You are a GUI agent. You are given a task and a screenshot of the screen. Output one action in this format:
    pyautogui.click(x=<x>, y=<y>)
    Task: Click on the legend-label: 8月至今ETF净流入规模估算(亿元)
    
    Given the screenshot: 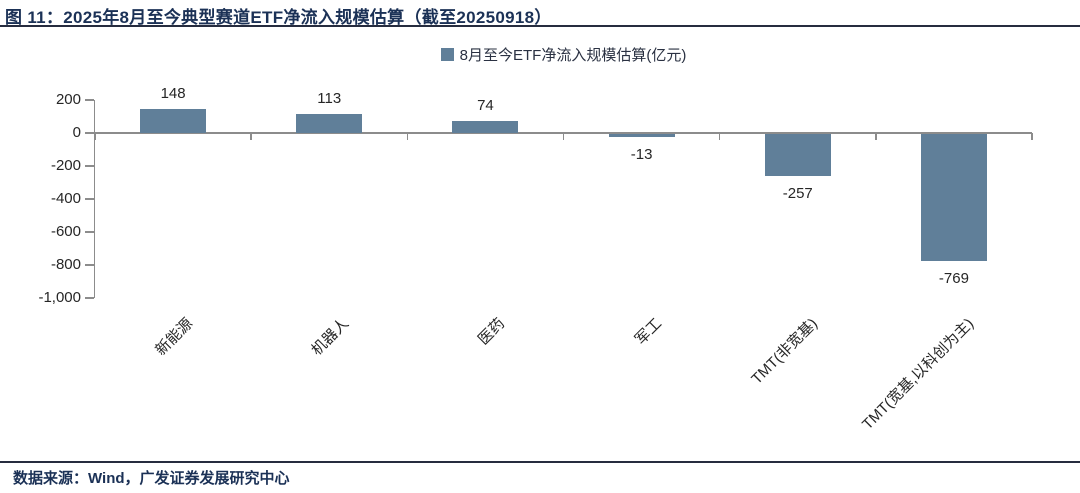 What is the action you would take?
    pyautogui.click(x=573, y=55)
    